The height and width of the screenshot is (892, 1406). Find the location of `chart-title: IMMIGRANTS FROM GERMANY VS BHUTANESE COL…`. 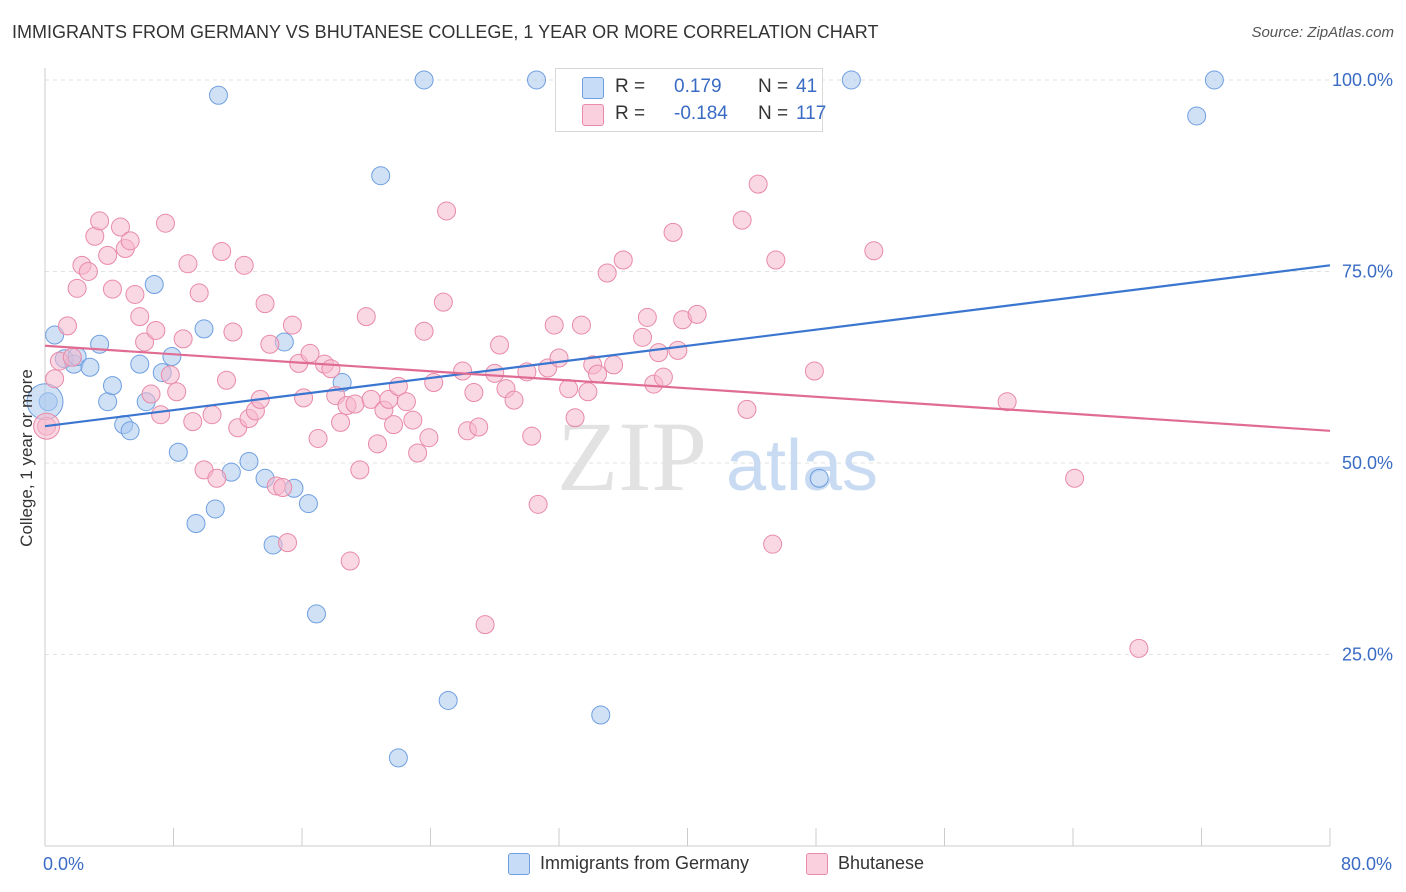

chart-title: IMMIGRANTS FROM GERMANY VS BHUTANESE COL… is located at coordinates (445, 32).